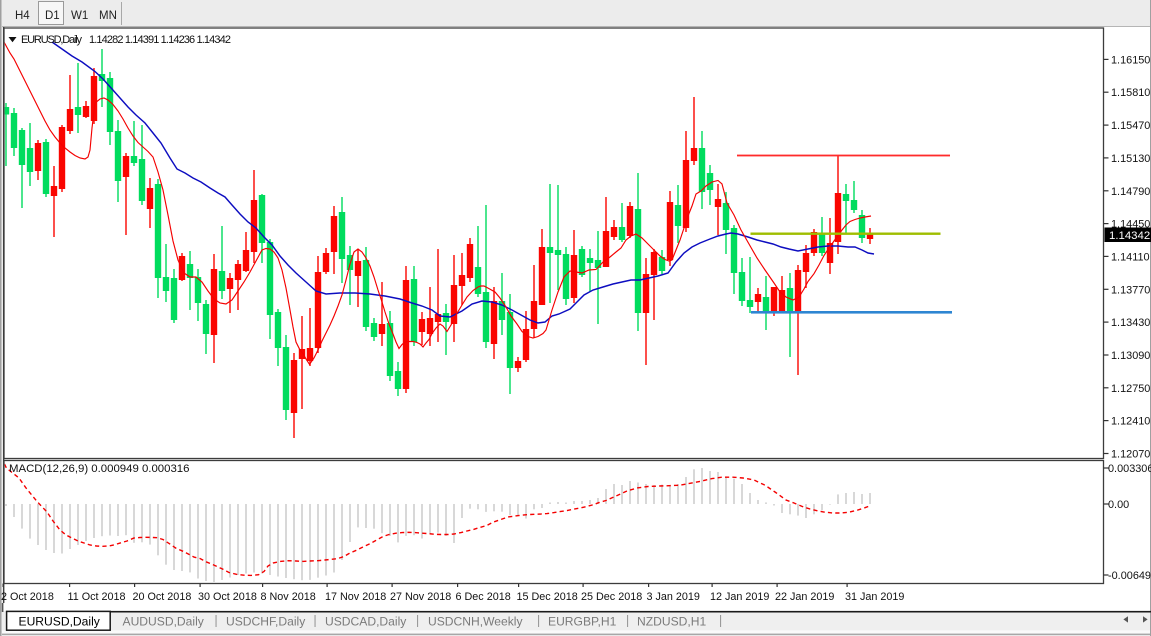  What do you see at coordinates (164, 621) in the screenshot?
I see `svg-text: AUDUSD,Daily` at bounding box center [164, 621].